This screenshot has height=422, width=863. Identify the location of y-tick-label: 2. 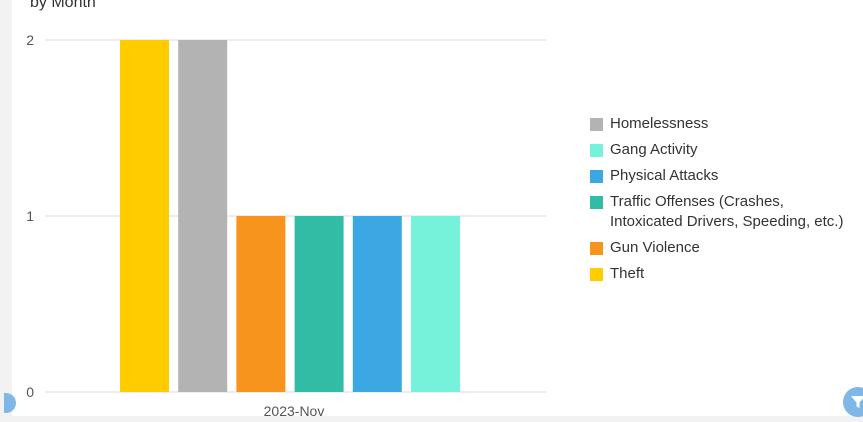
(30, 40).